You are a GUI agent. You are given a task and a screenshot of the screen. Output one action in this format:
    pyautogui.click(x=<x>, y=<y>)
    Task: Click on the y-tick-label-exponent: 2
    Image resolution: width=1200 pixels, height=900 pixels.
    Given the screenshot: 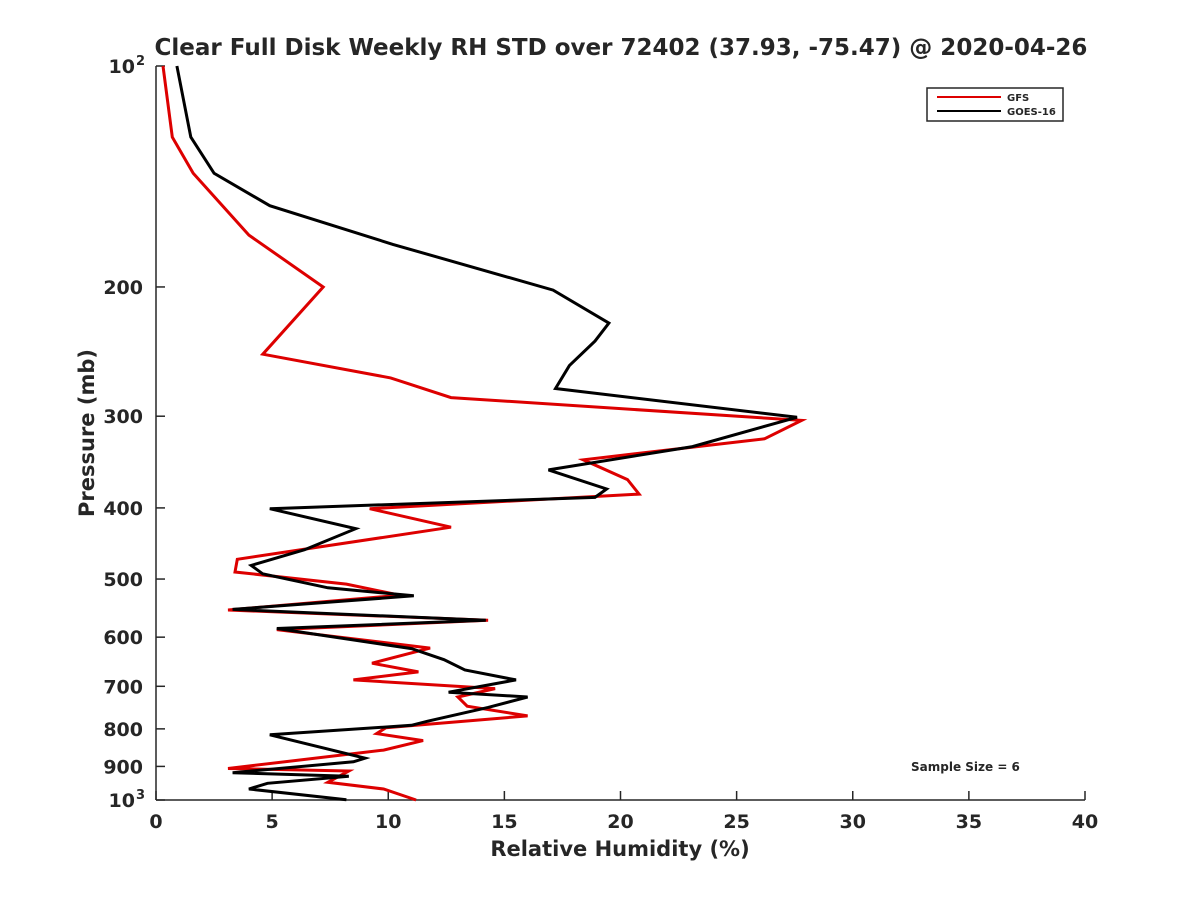 What is the action you would take?
    pyautogui.click(x=140, y=61)
    